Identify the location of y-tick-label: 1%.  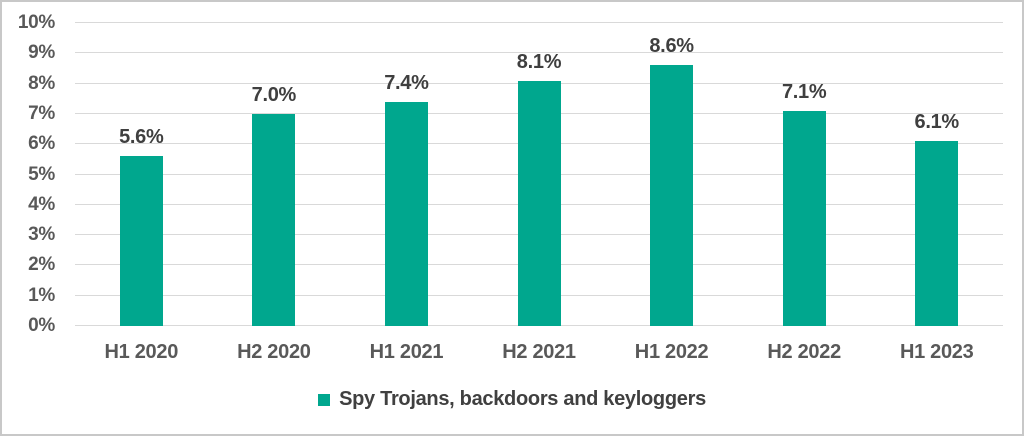
(41, 295).